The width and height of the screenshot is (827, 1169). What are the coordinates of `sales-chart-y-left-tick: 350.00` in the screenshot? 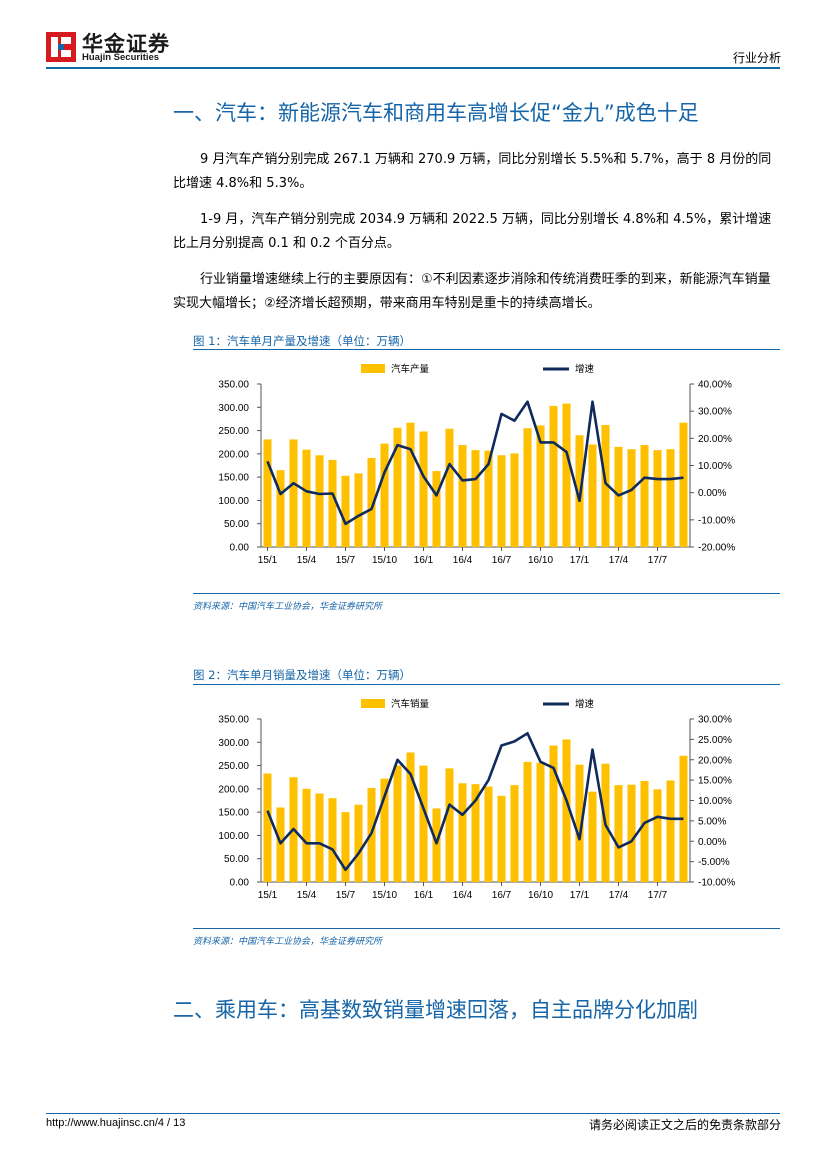 It's located at (233, 720).